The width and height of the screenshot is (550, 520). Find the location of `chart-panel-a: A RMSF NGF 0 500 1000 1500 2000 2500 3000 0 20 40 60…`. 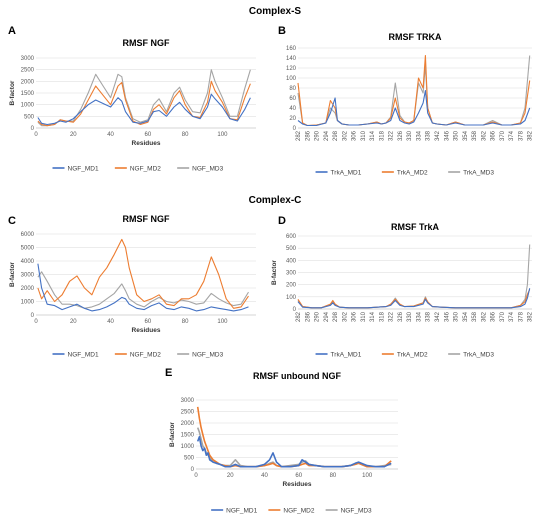

chart-panel-a: A RMSF NGF 0 500 1000 1500 2000 2500 3000 0 20 40 60… is located at coordinates (132, 99).